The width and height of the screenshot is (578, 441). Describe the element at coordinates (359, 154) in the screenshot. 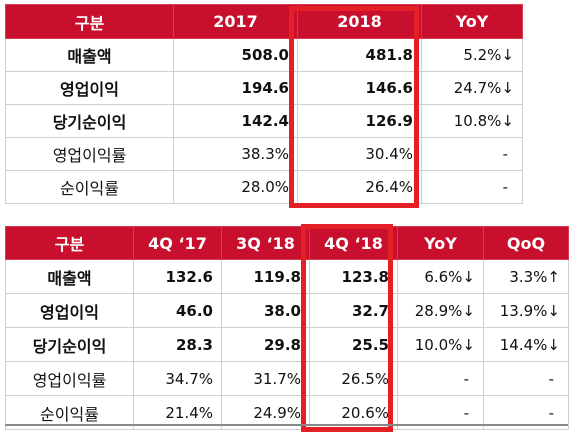

I see `cell-2018: 30.4%` at that location.